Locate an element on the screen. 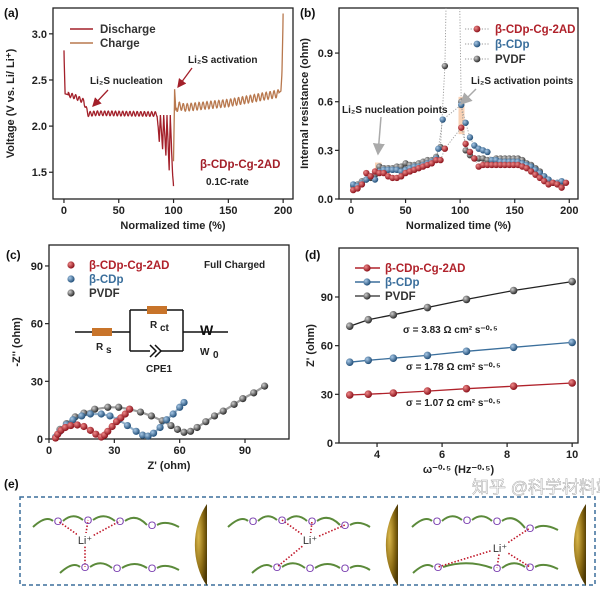 This screenshot has width=600, height=590. panel-label: (a) is located at coordinates (11, 13).